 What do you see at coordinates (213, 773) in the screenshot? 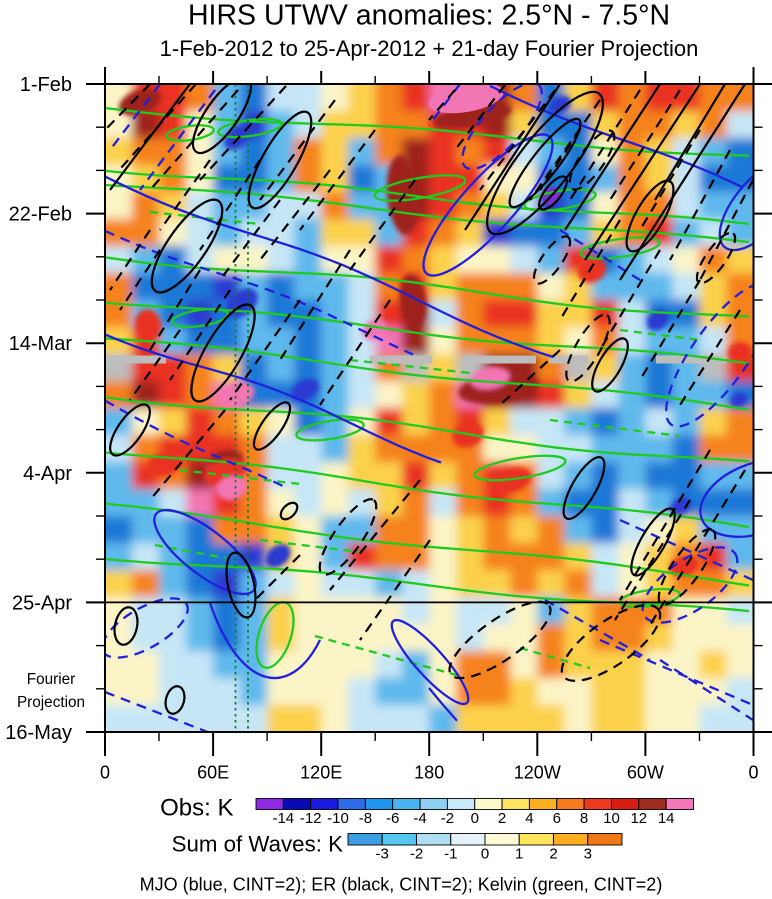
I see `svg-text: 60E` at bounding box center [213, 773].